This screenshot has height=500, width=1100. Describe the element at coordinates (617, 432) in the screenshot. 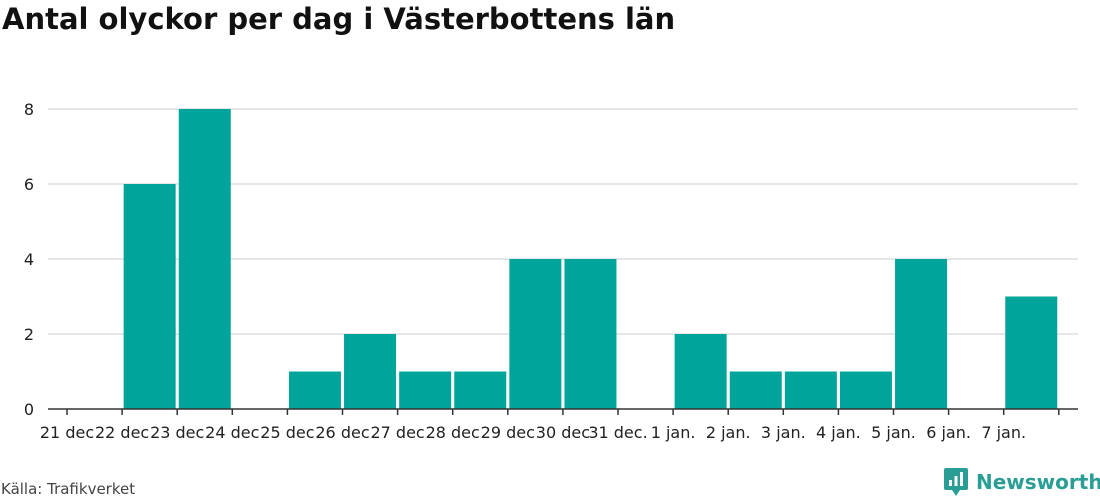

I see `x-tick-label: 31 dec.` at that location.